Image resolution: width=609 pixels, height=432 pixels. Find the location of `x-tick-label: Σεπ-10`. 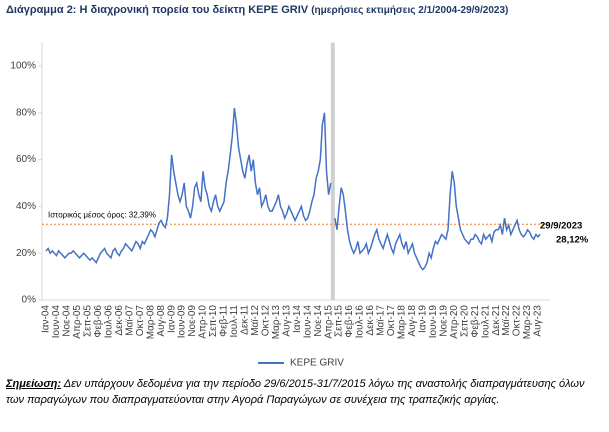

x-tick-label: Σεπ-10 is located at coordinates (213, 321).